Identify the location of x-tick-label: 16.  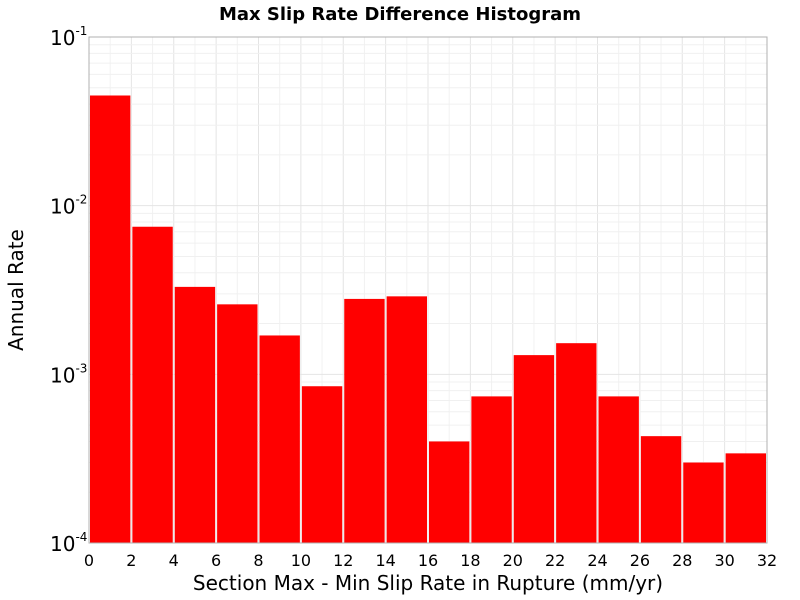
(428, 560).